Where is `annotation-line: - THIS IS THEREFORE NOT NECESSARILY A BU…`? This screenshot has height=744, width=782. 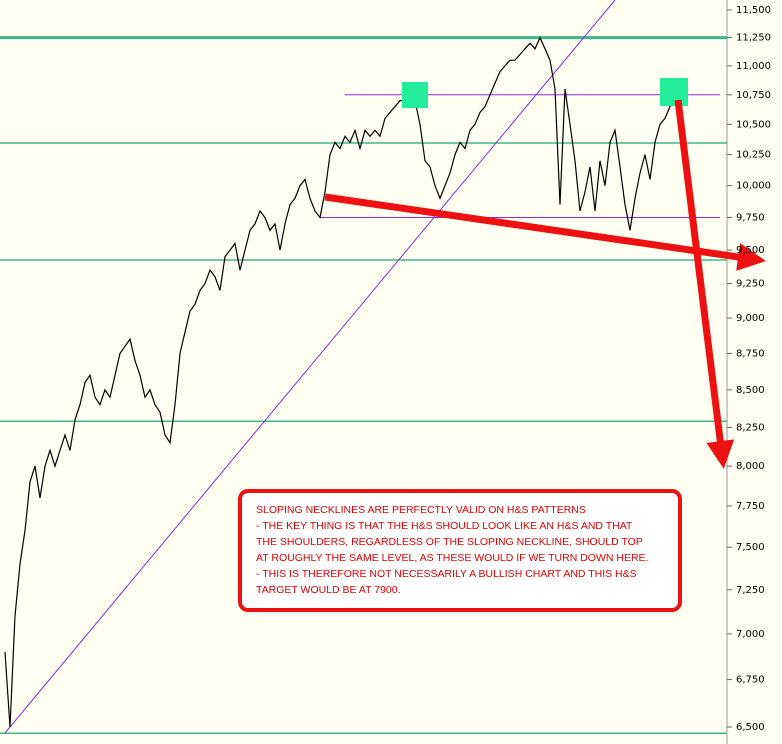 annotation-line: - THIS IS THEREFORE NOT NECESSARILY A BU… is located at coordinates (446, 574).